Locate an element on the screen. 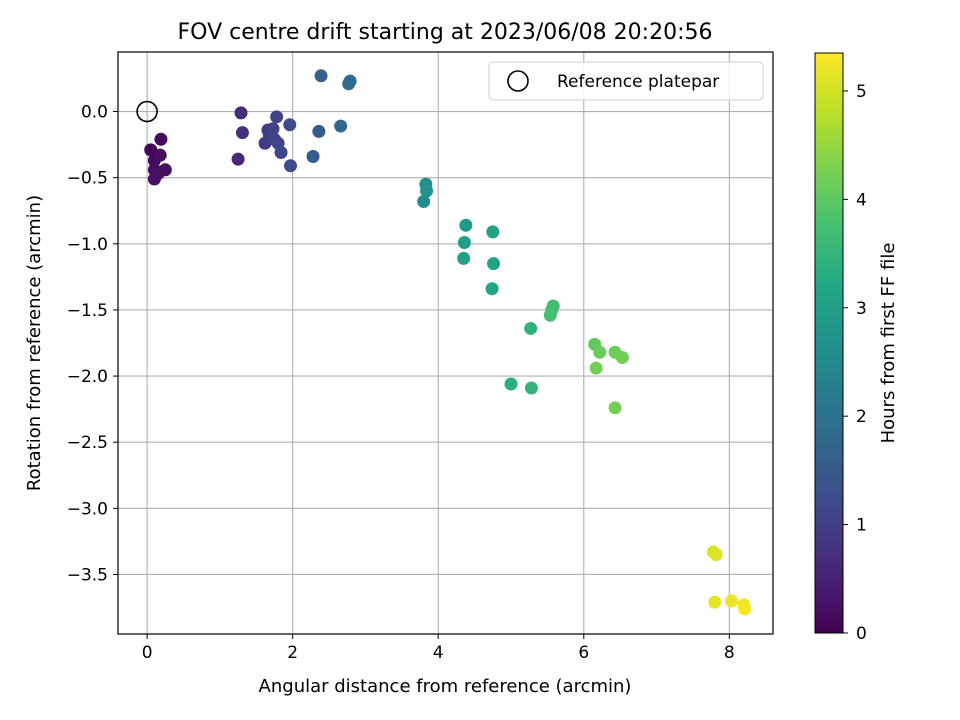 The width and height of the screenshot is (960, 720). reference-platepar-marker is located at coordinates (147, 111).